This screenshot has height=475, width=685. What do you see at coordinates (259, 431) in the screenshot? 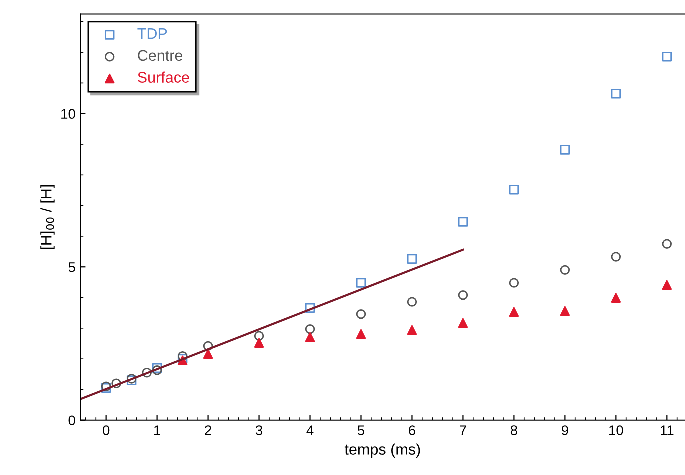
I see `x-tick-label: 3` at bounding box center [259, 431].